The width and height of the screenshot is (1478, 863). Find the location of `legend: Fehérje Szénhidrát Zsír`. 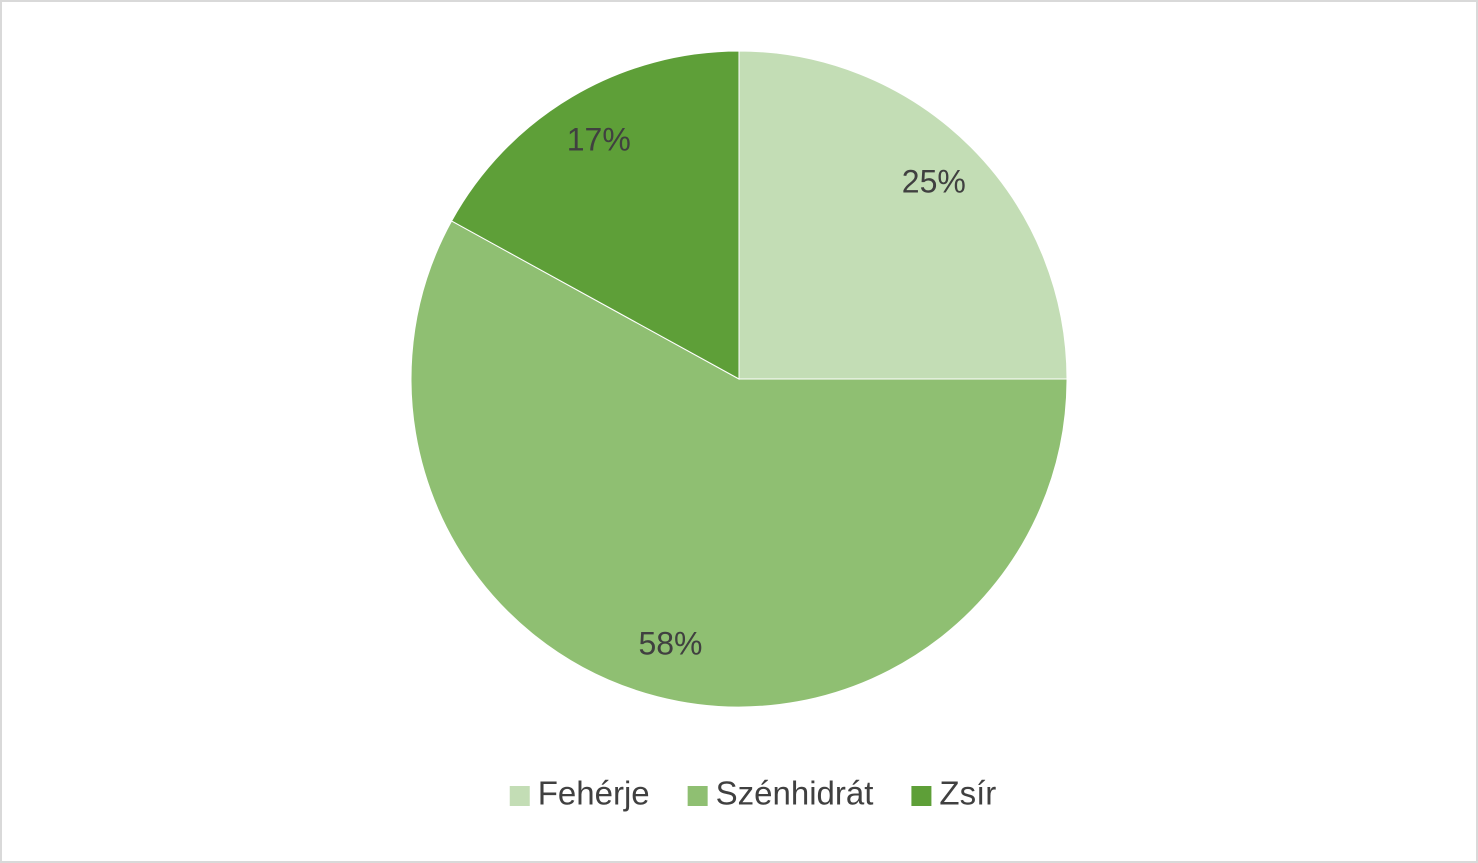

legend: Fehérje Szénhidrát Zsír is located at coordinates (752, 793).